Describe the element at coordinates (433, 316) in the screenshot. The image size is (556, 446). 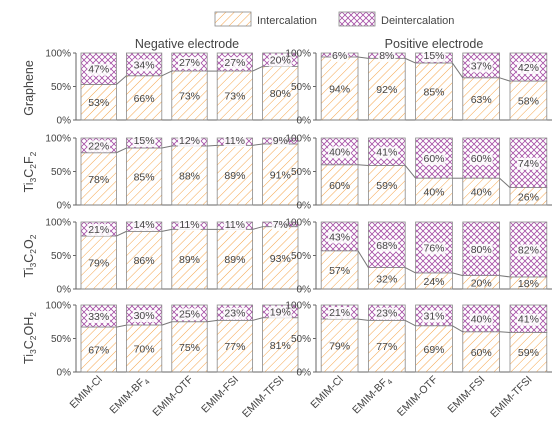
I see `data-label-deintercalation: 31%` at that location.